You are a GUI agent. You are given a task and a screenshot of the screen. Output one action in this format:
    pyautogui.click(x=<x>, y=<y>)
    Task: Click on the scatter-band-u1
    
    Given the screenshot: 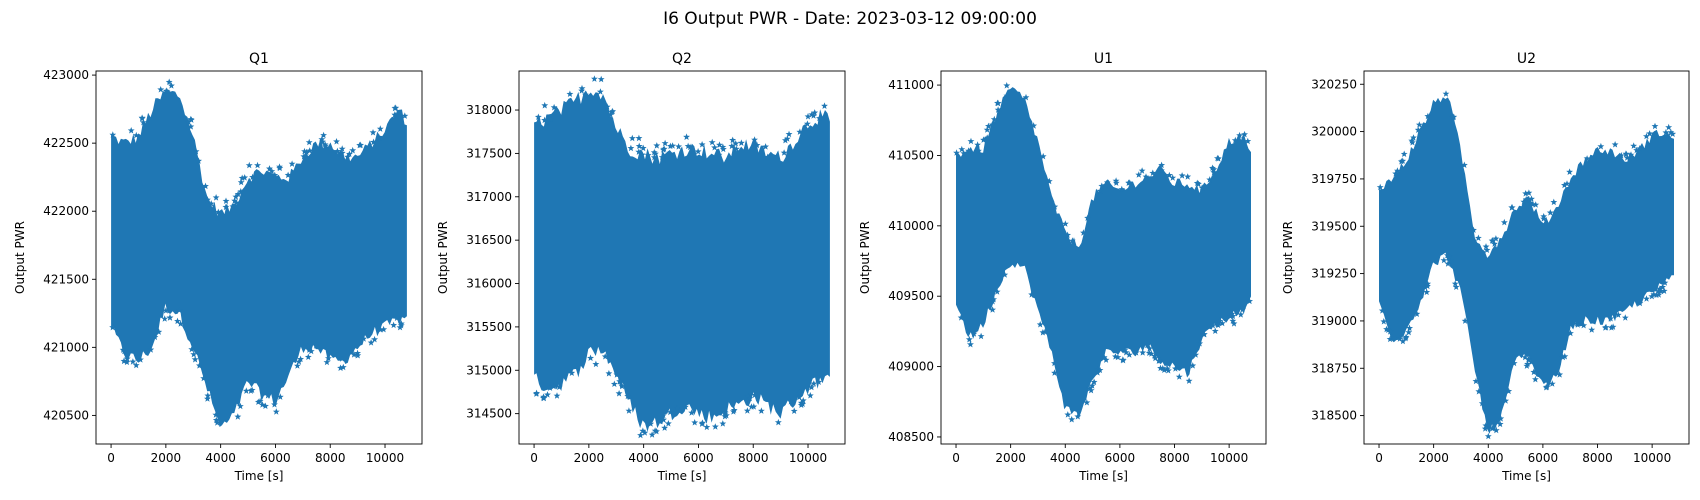 What is the action you would take?
    pyautogui.click(x=1103, y=253)
    